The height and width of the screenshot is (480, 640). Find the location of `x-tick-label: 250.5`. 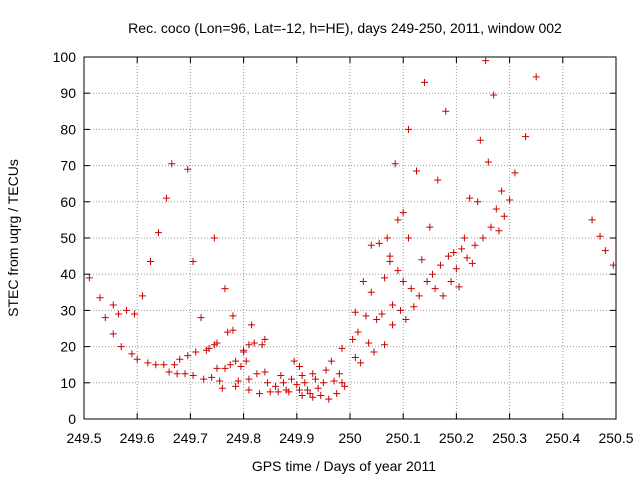

x-tick-label: 250.5 is located at coordinates (615, 438).